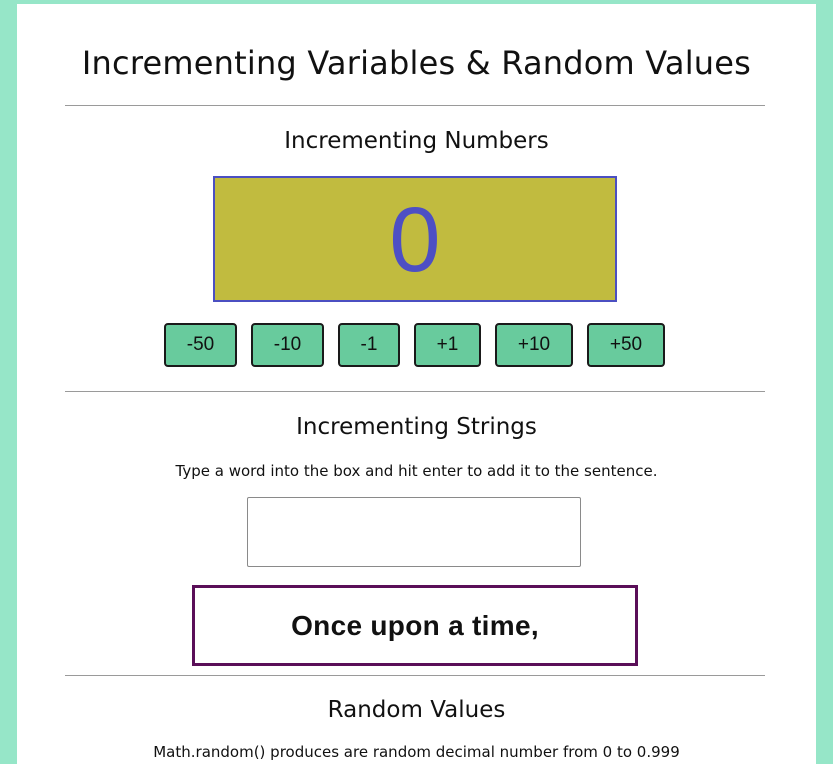  I want to click on plus-1-button: +1, so click(447, 345).